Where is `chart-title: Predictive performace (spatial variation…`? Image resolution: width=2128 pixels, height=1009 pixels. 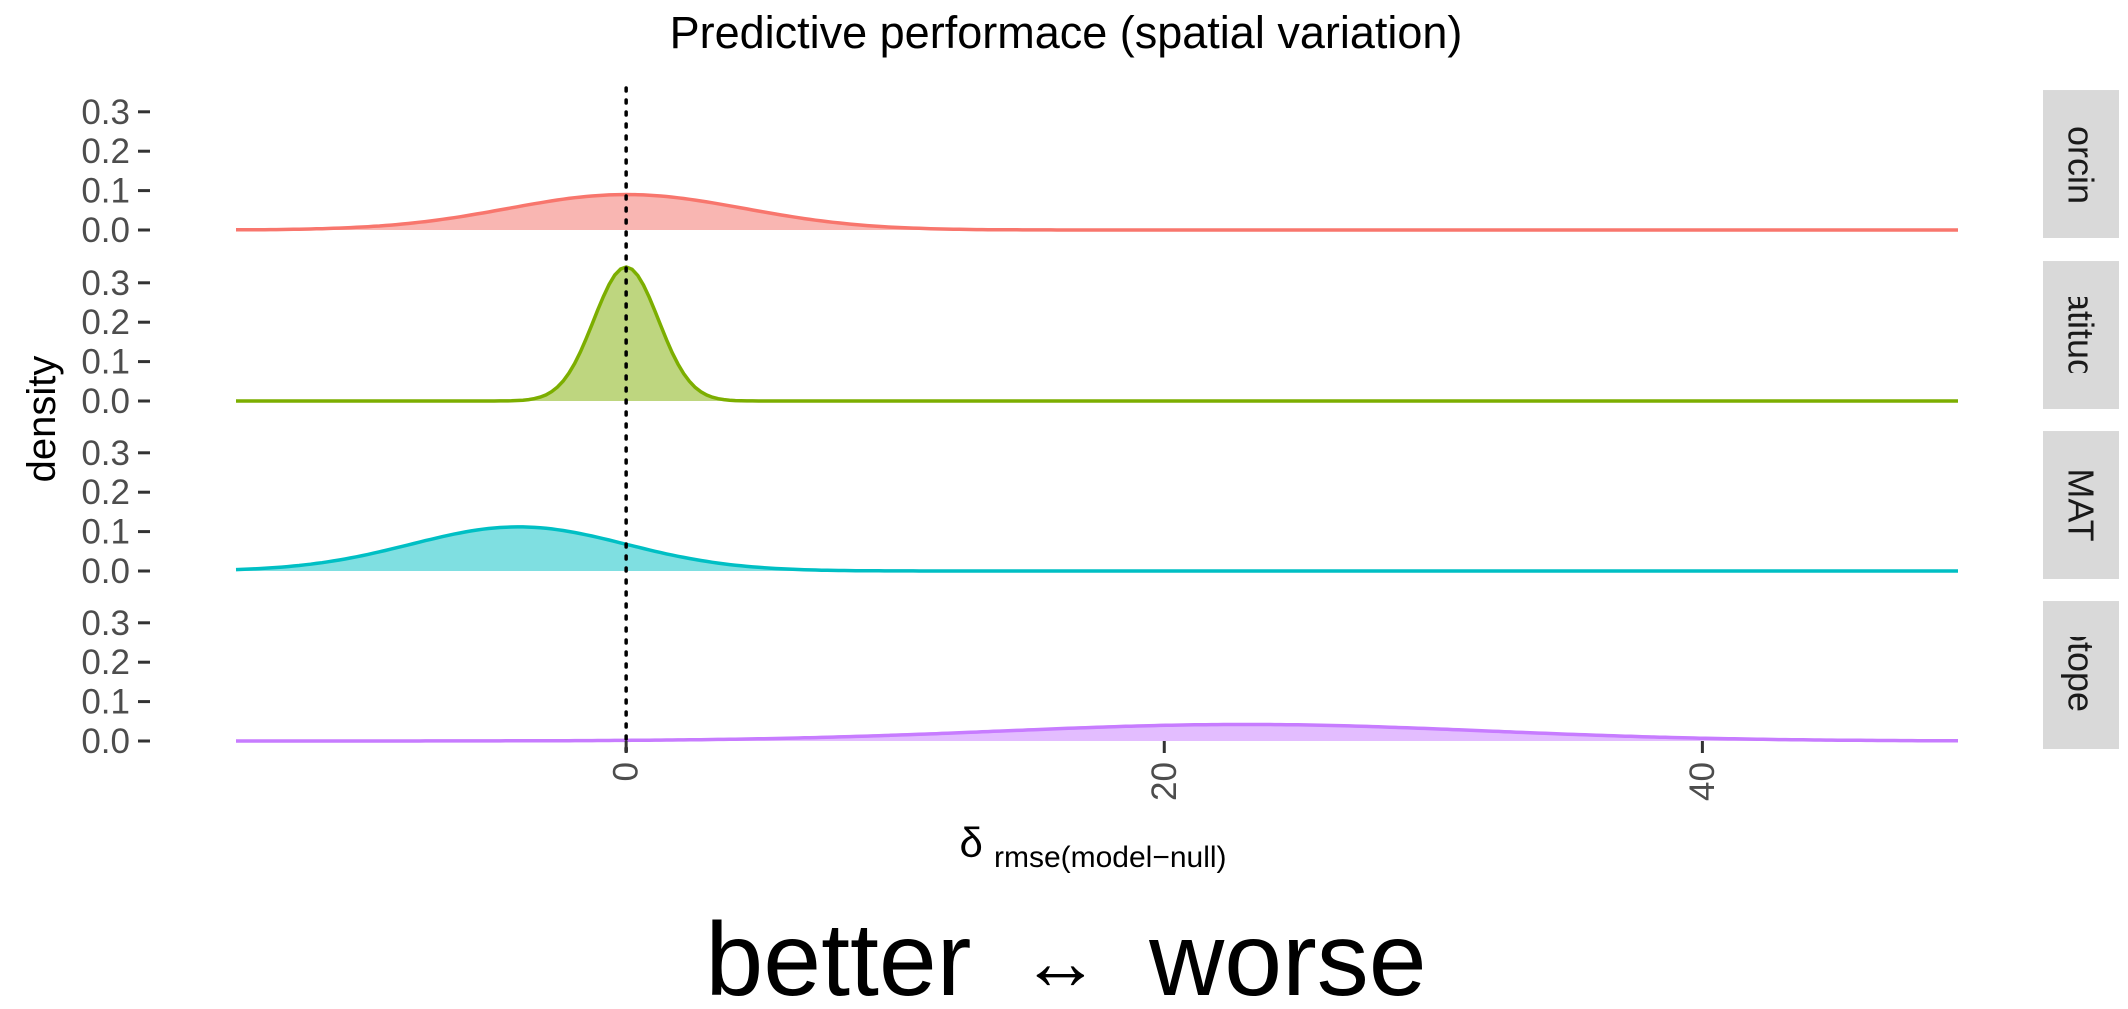 chart-title: Predictive performace (spatial variation… is located at coordinates (1066, 32).